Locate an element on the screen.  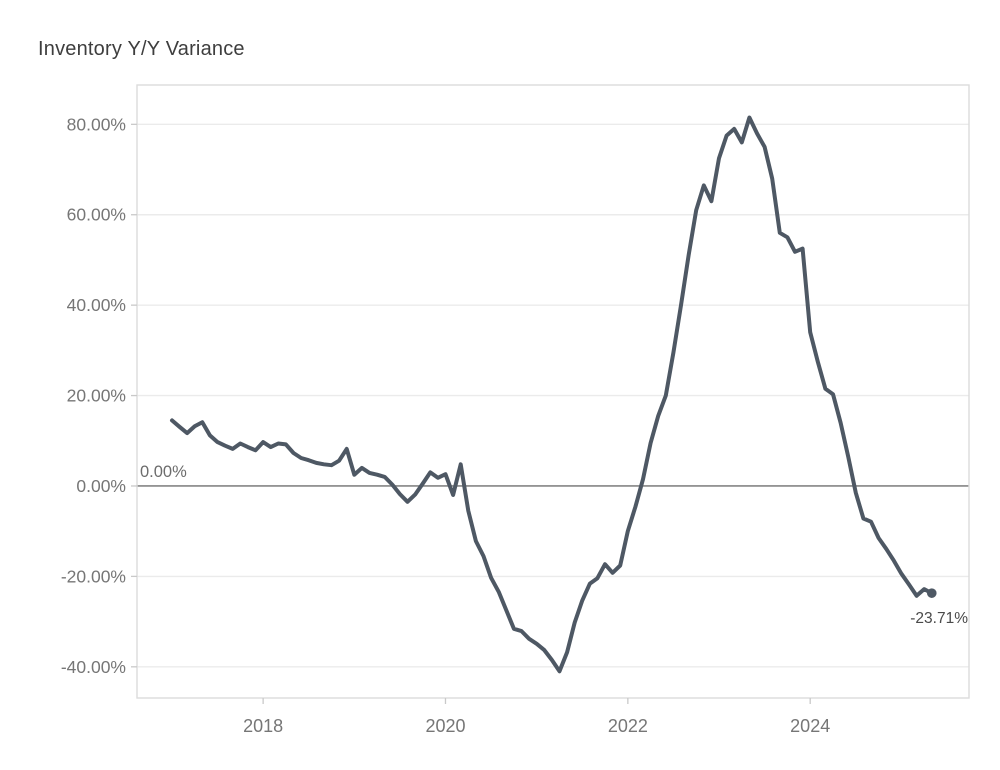
zero-annotation-label: 0.00% is located at coordinates (163, 472).